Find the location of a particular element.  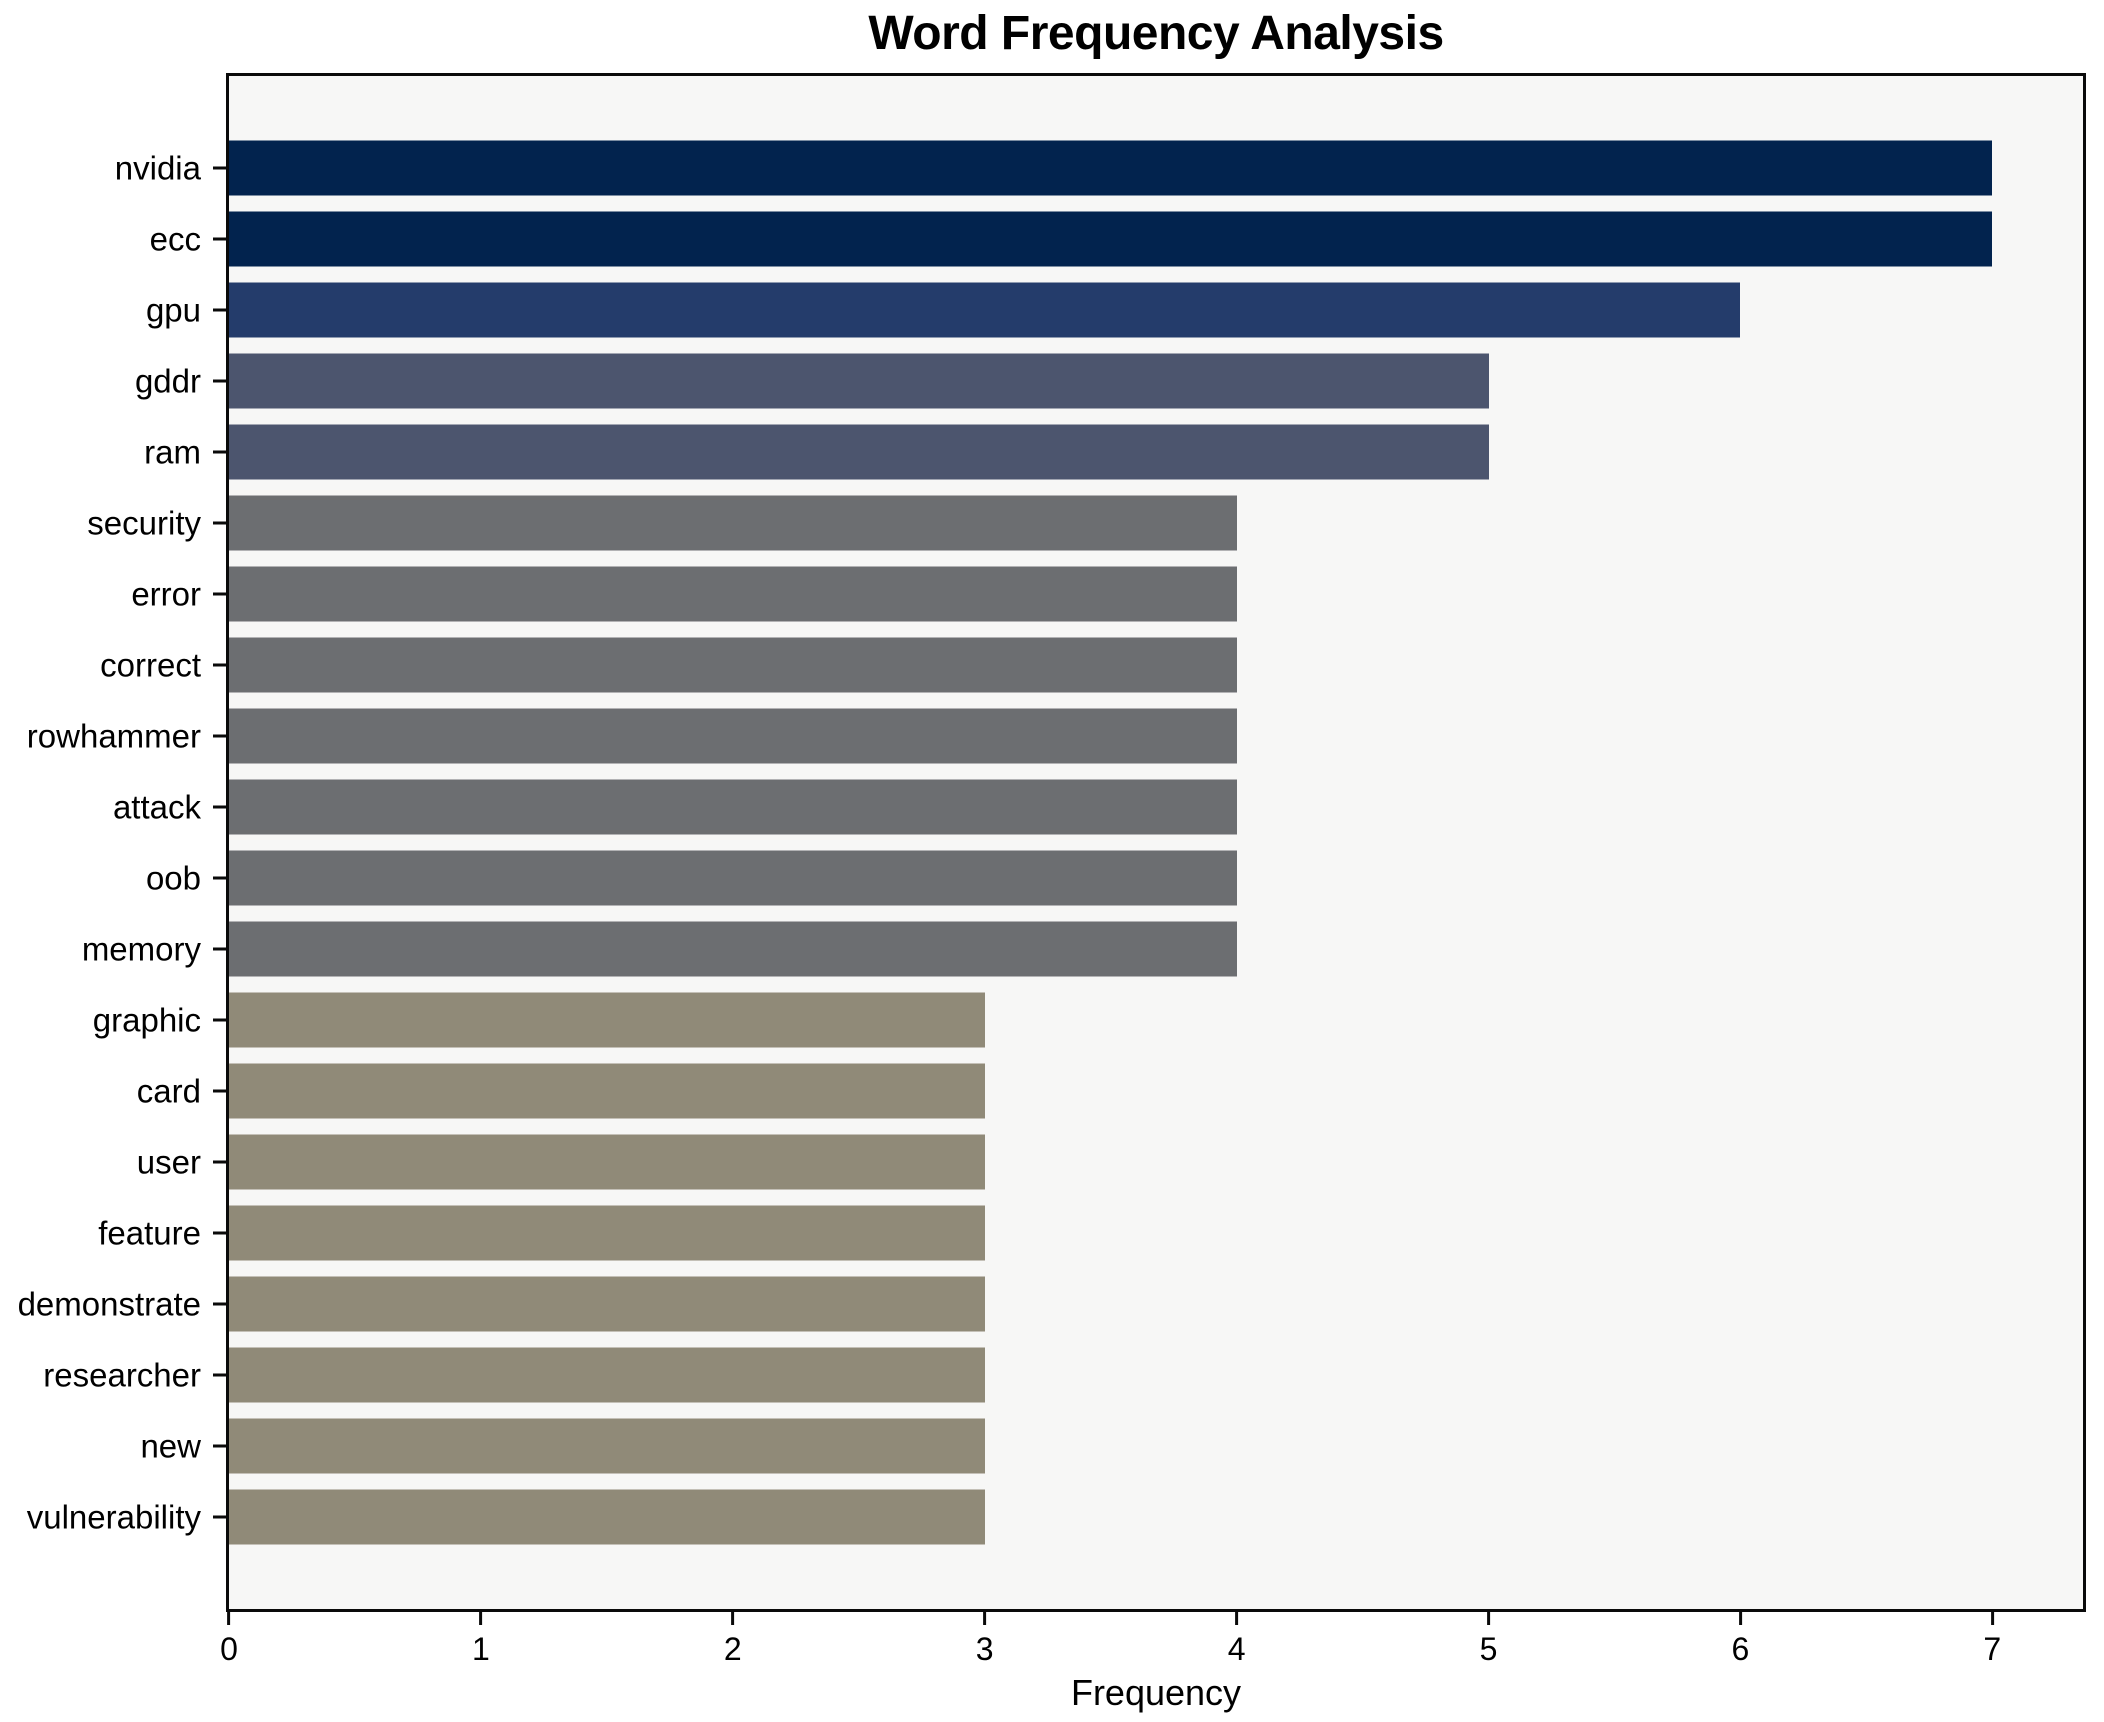

bar-user is located at coordinates (607, 1162).